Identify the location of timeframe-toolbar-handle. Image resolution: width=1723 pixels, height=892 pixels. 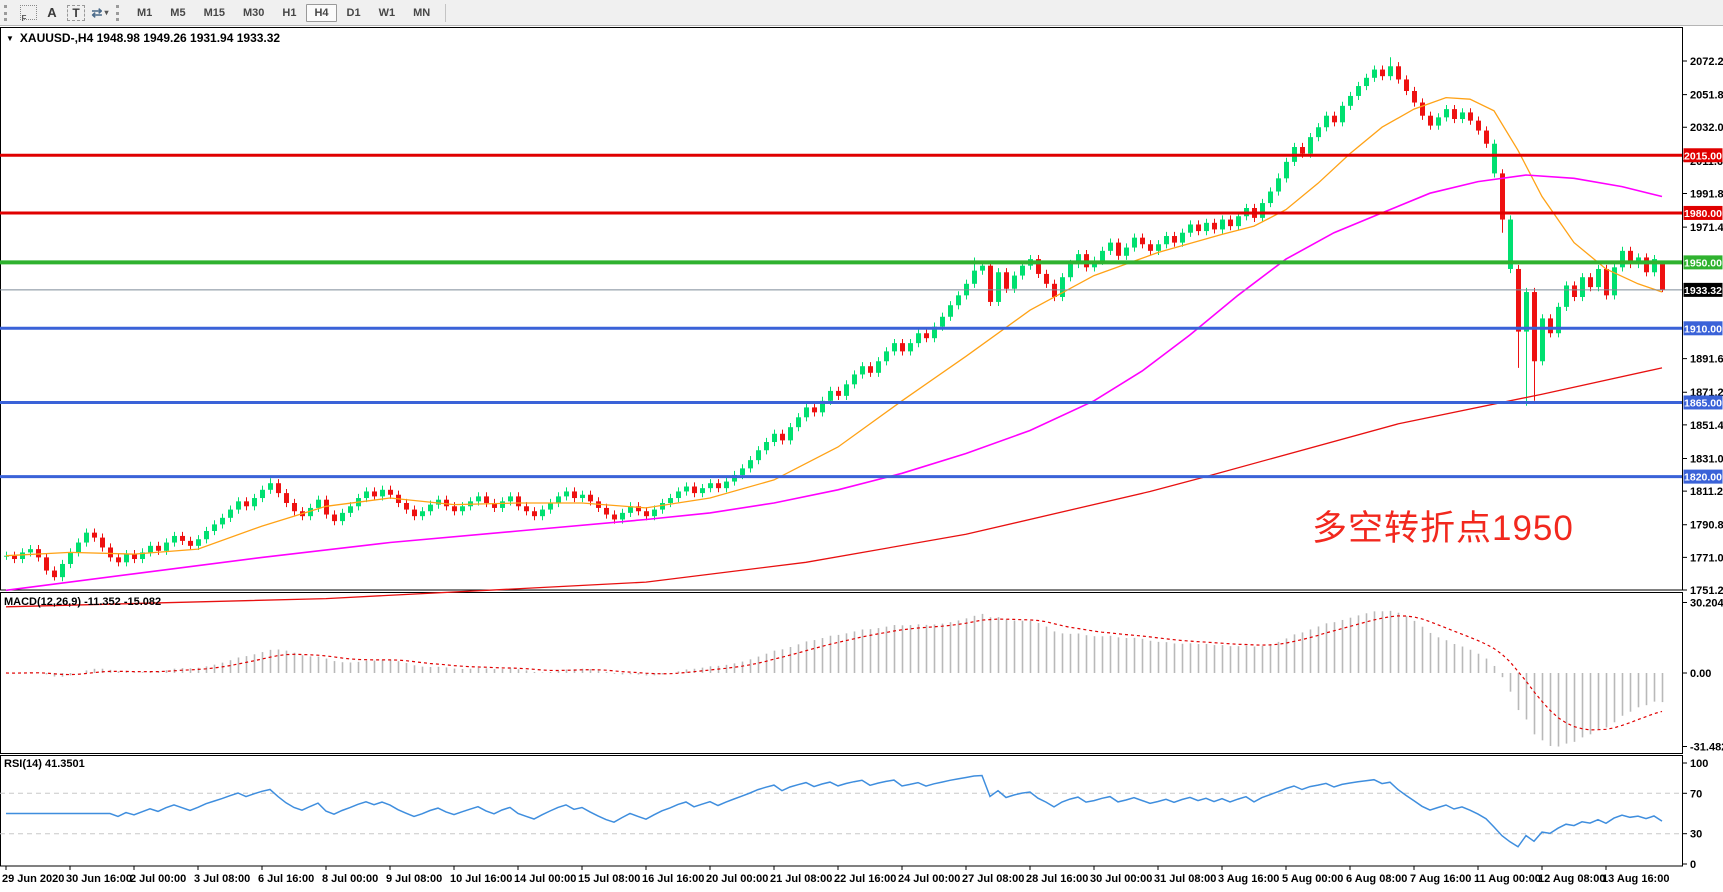
(119, 12).